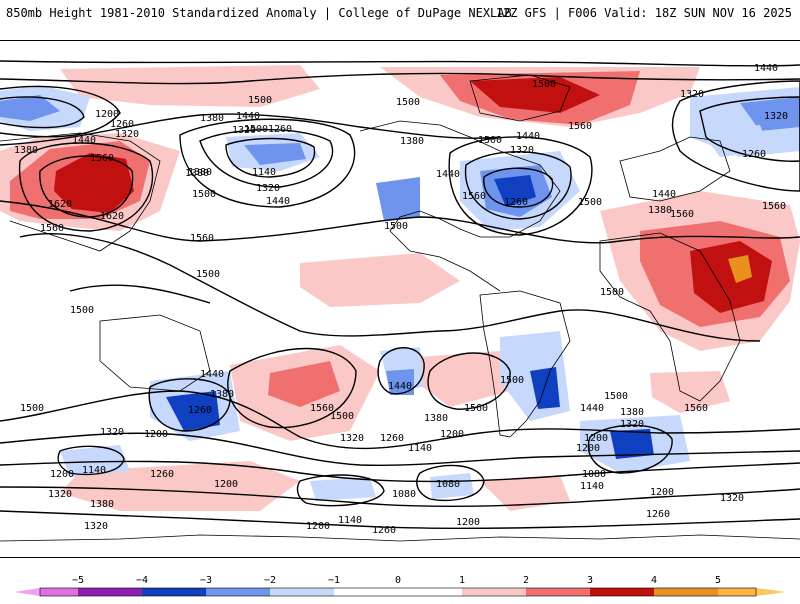 This screenshot has width=800, height=604. Describe the element at coordinates (27, 592) in the screenshot. I see `colorbar-arrow-left` at that location.